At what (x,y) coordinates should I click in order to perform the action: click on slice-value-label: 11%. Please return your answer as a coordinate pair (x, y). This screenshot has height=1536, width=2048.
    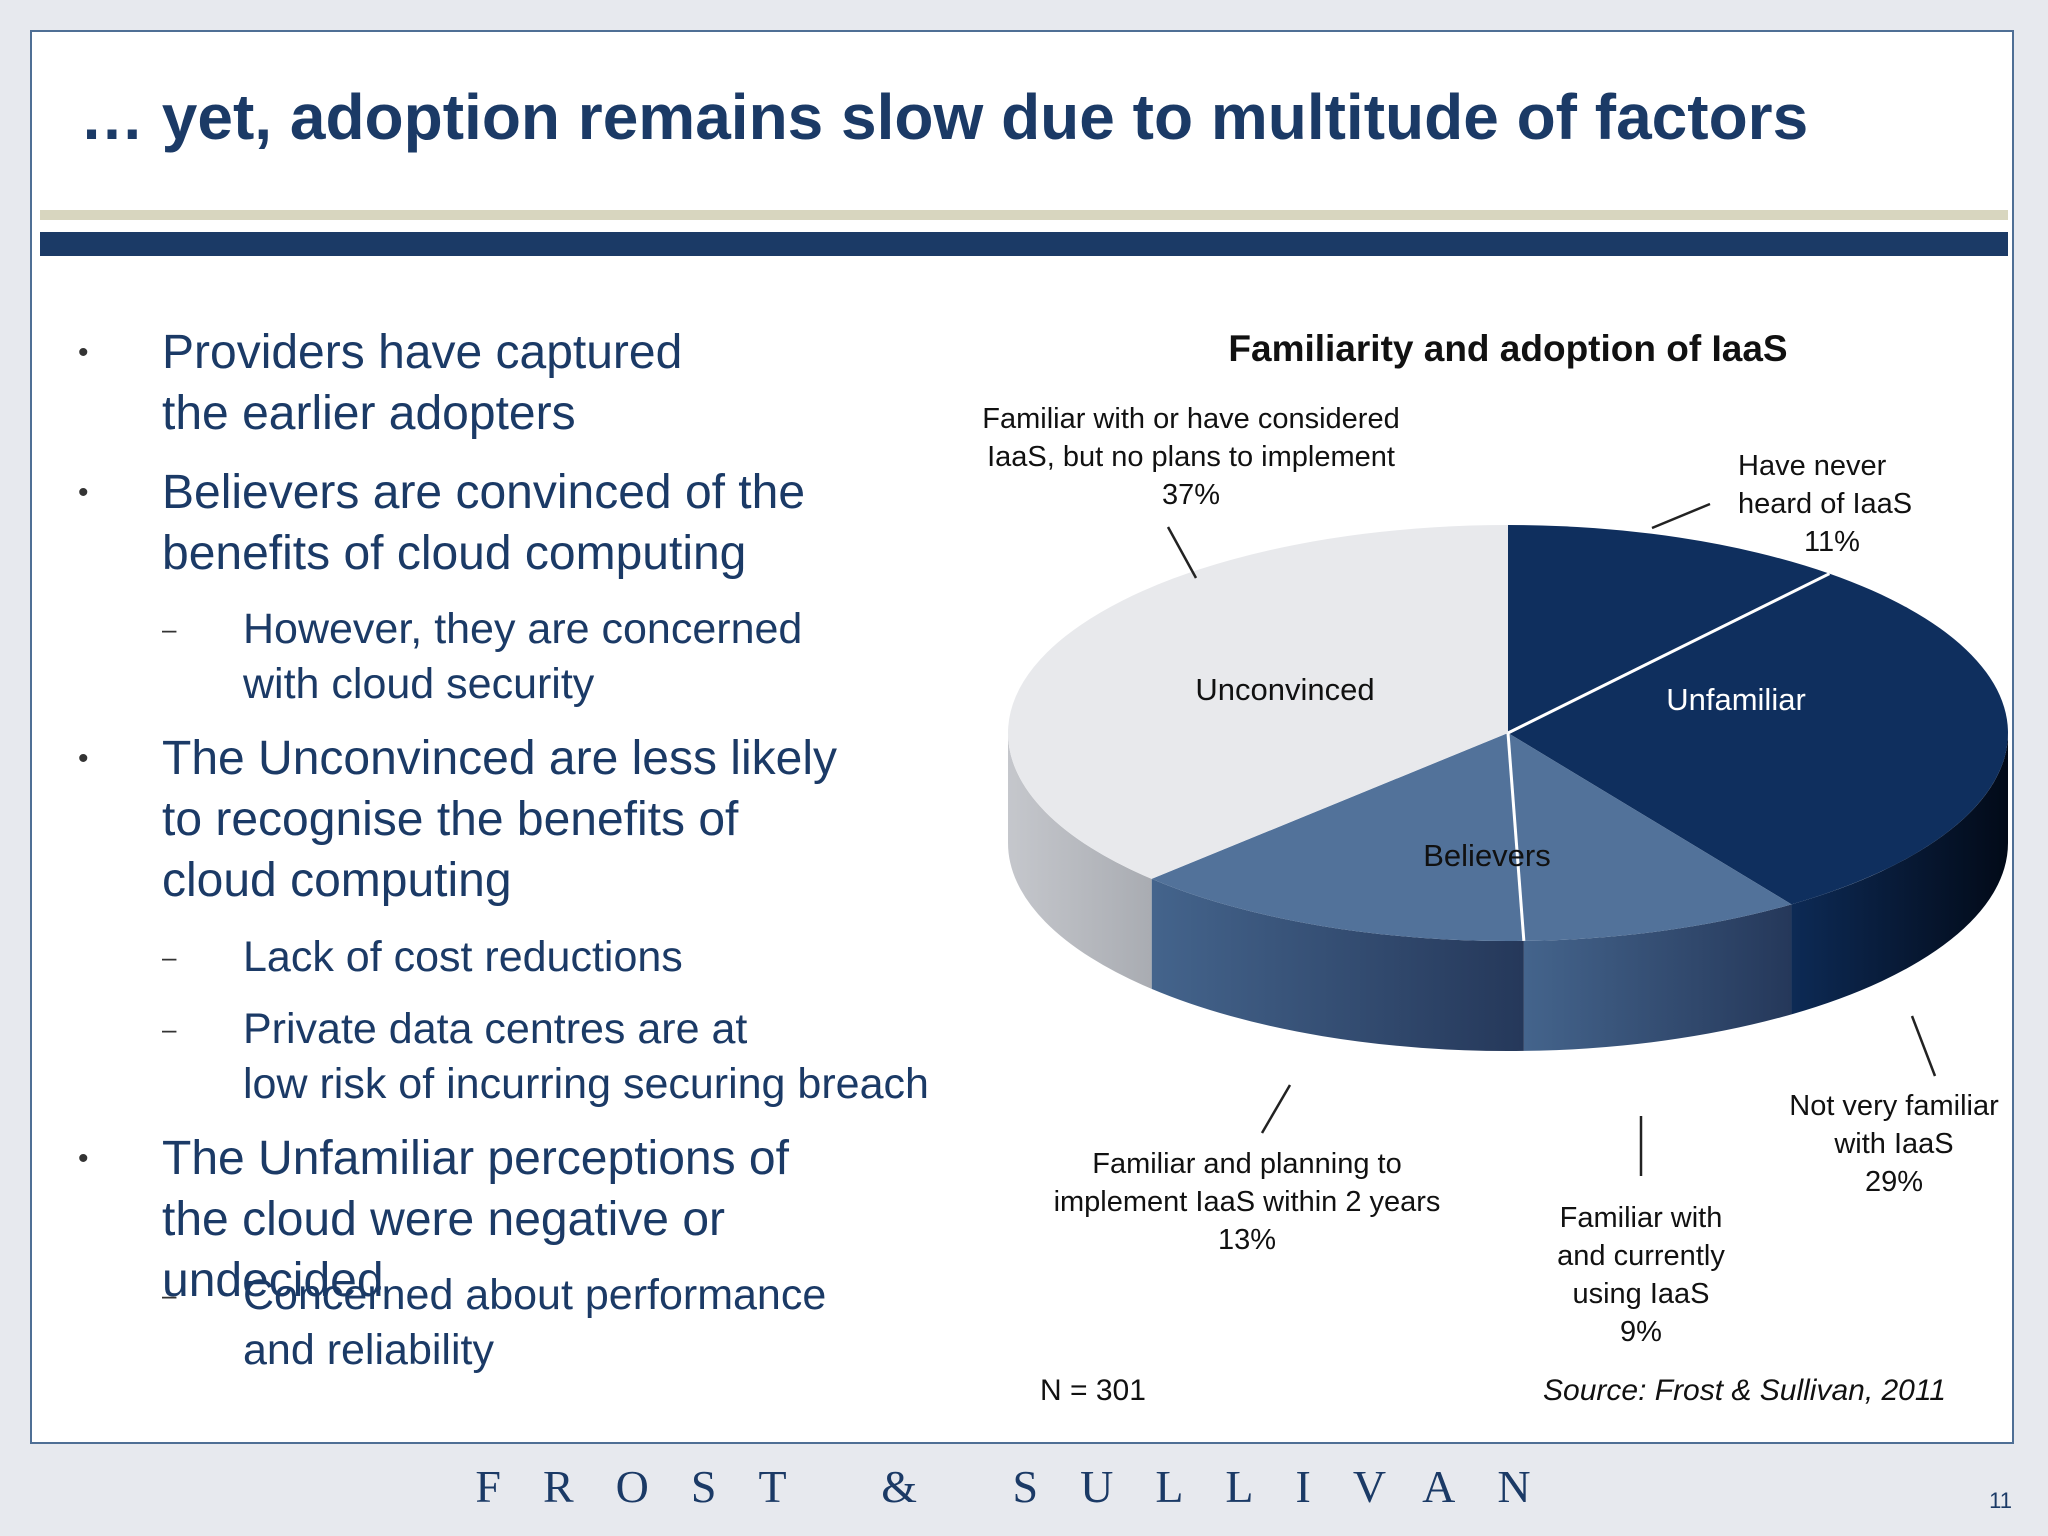
    Looking at the image, I should click on (1832, 542).